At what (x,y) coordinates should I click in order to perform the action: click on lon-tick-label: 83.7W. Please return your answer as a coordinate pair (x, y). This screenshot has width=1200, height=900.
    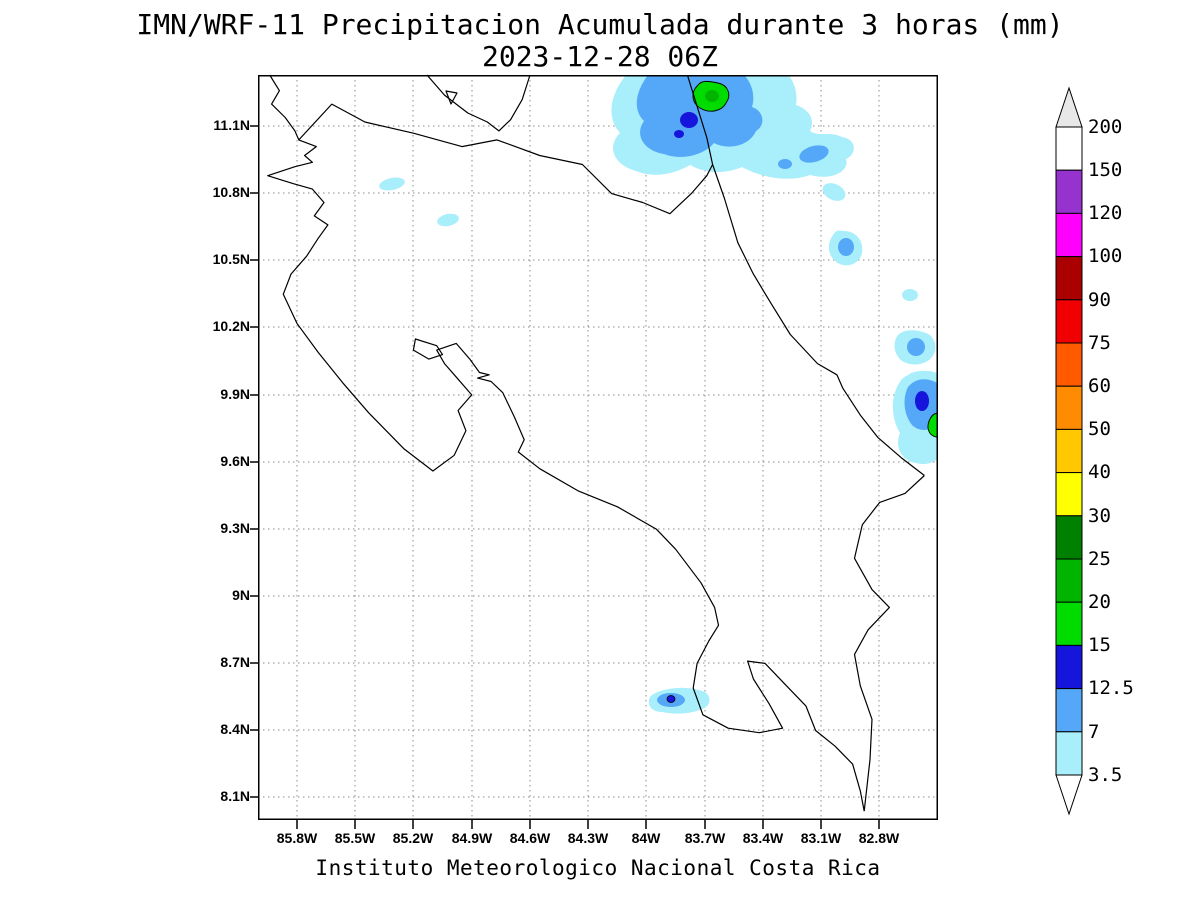
    Looking at the image, I should click on (705, 838).